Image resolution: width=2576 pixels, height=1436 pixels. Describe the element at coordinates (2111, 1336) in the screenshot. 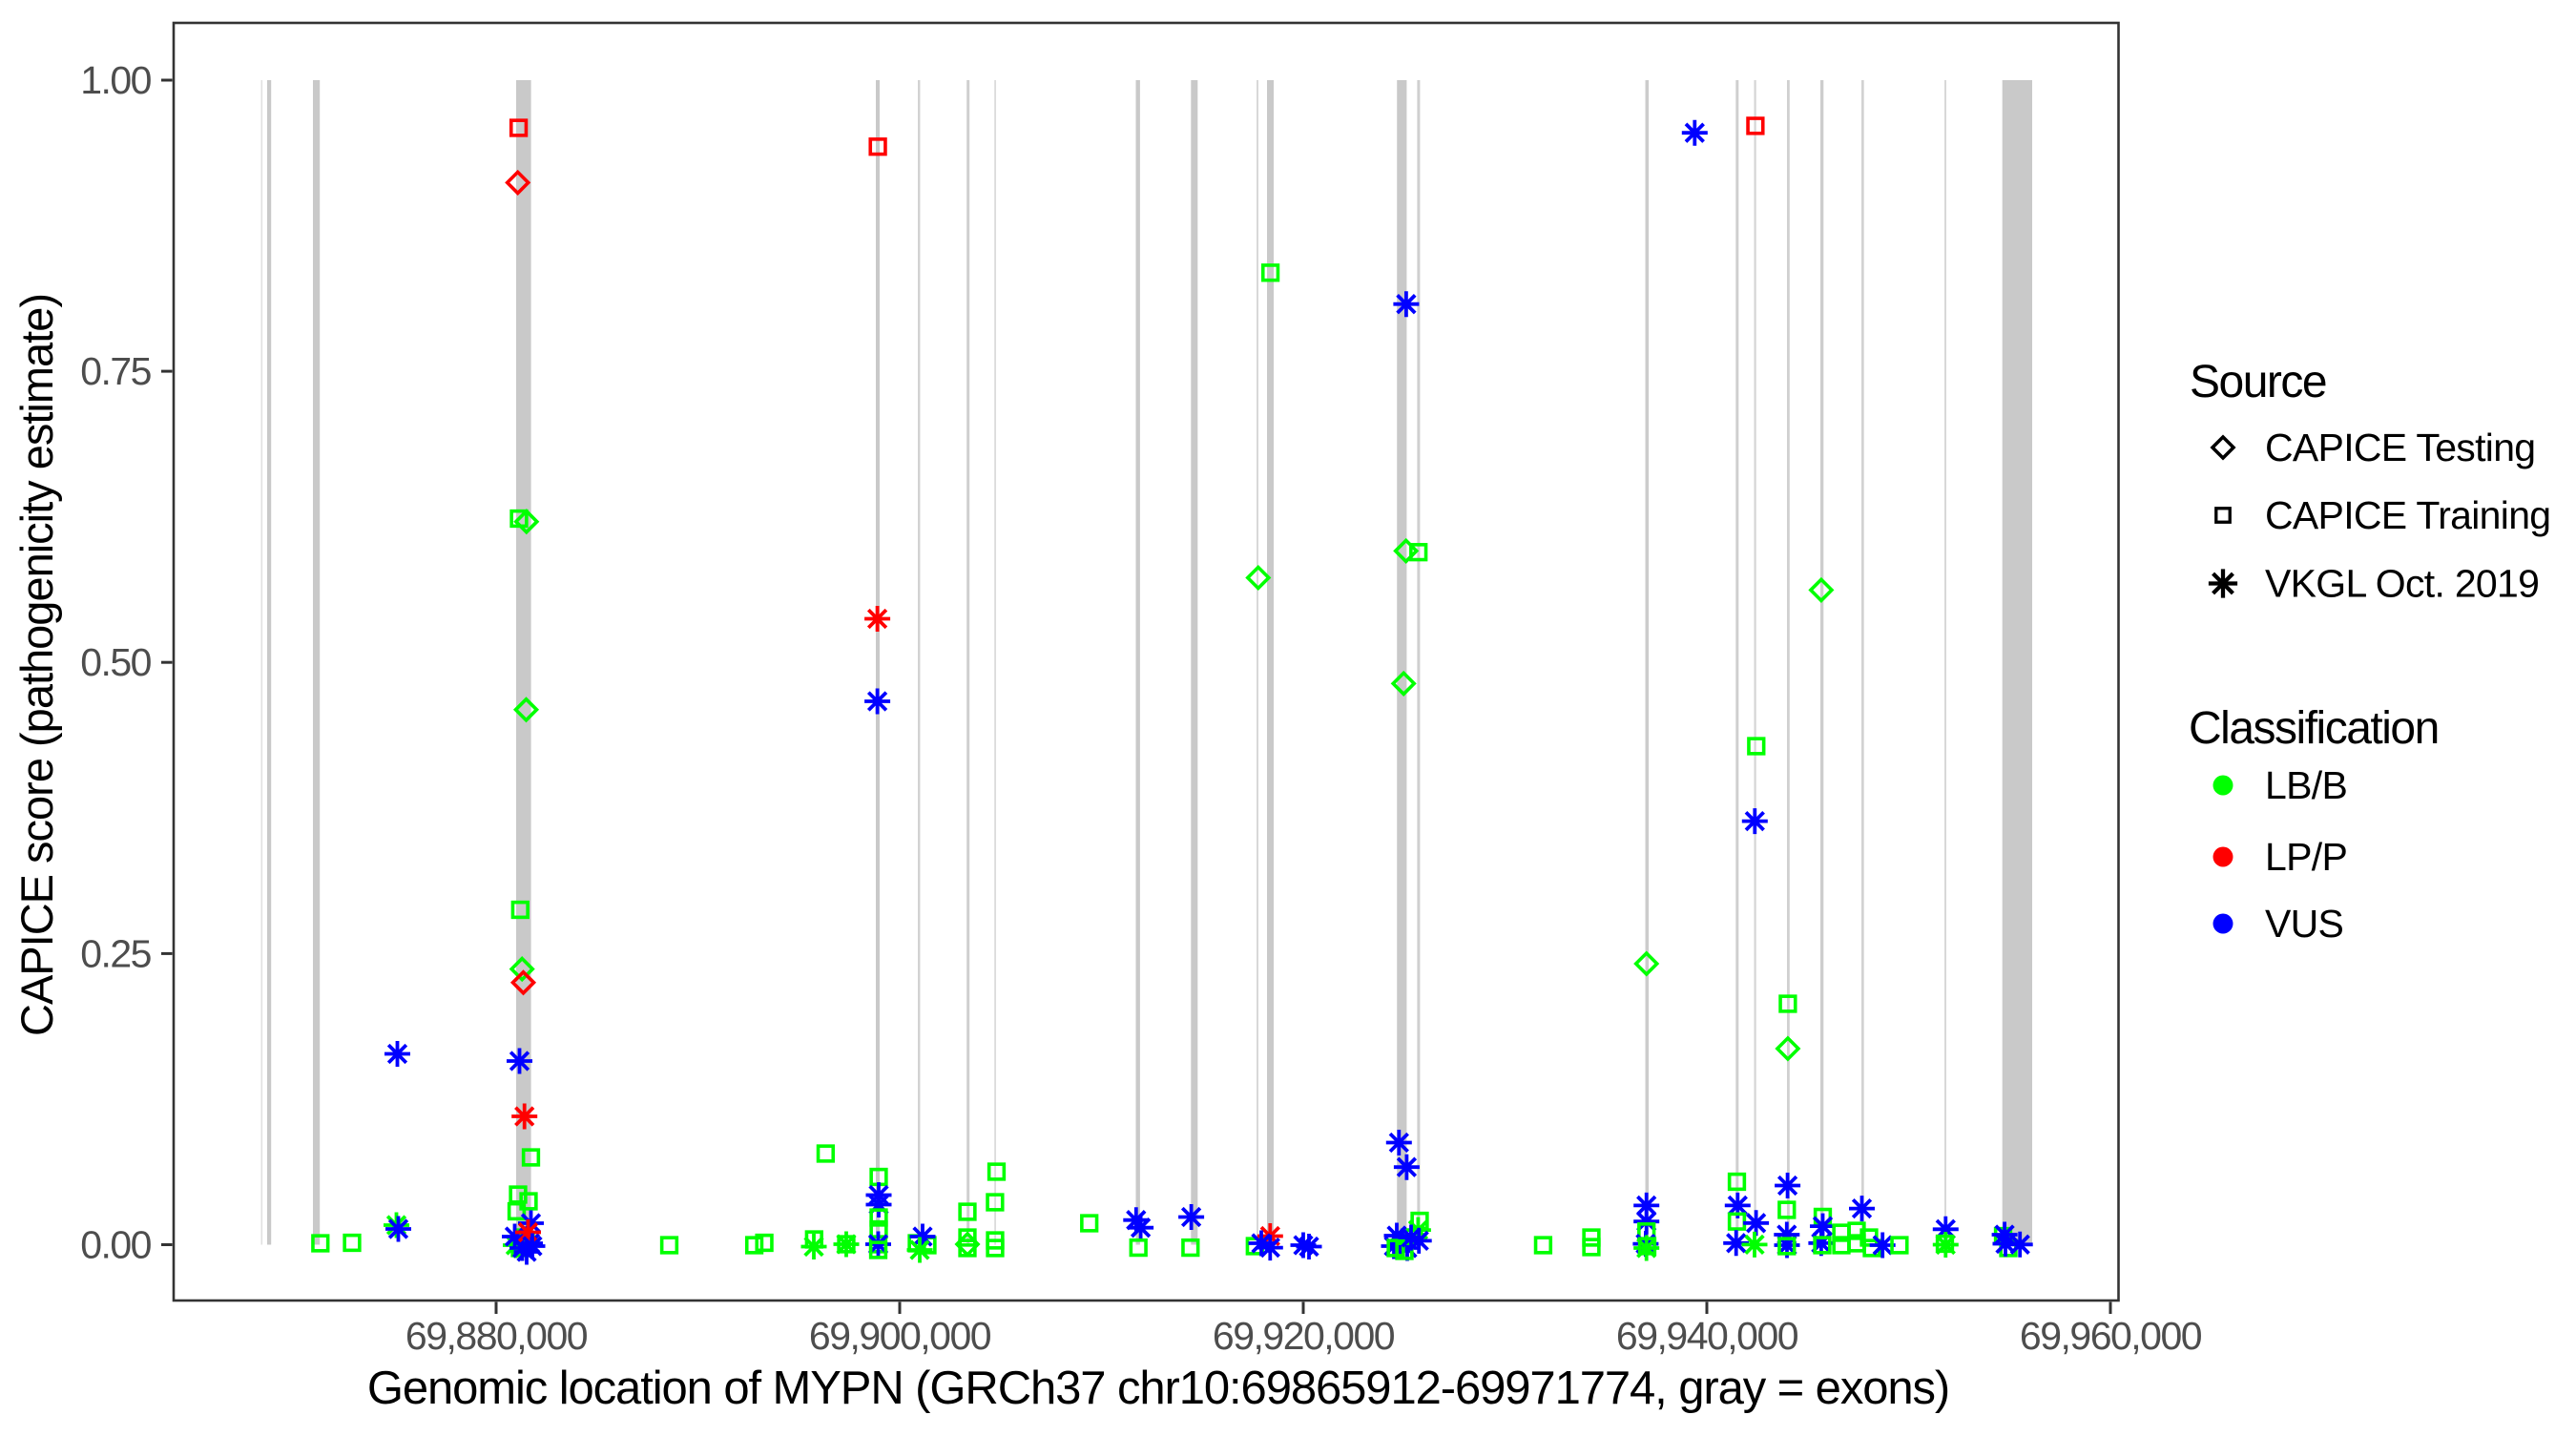

I see `svg-text: 69,960,000` at that location.